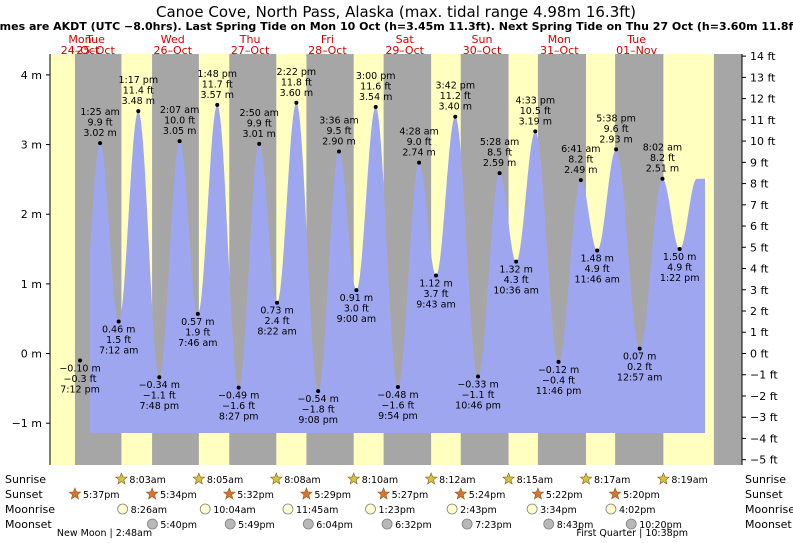 This screenshot has height=543, width=793. I want to click on right-tick-label: 3 ft, so click(759, 290).